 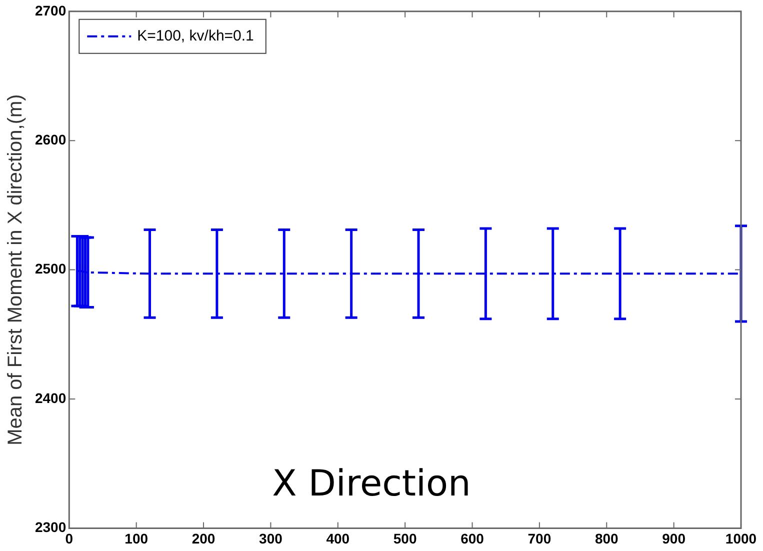 What do you see at coordinates (50, 398) in the screenshot?
I see `y-tick-label: 2400` at bounding box center [50, 398].